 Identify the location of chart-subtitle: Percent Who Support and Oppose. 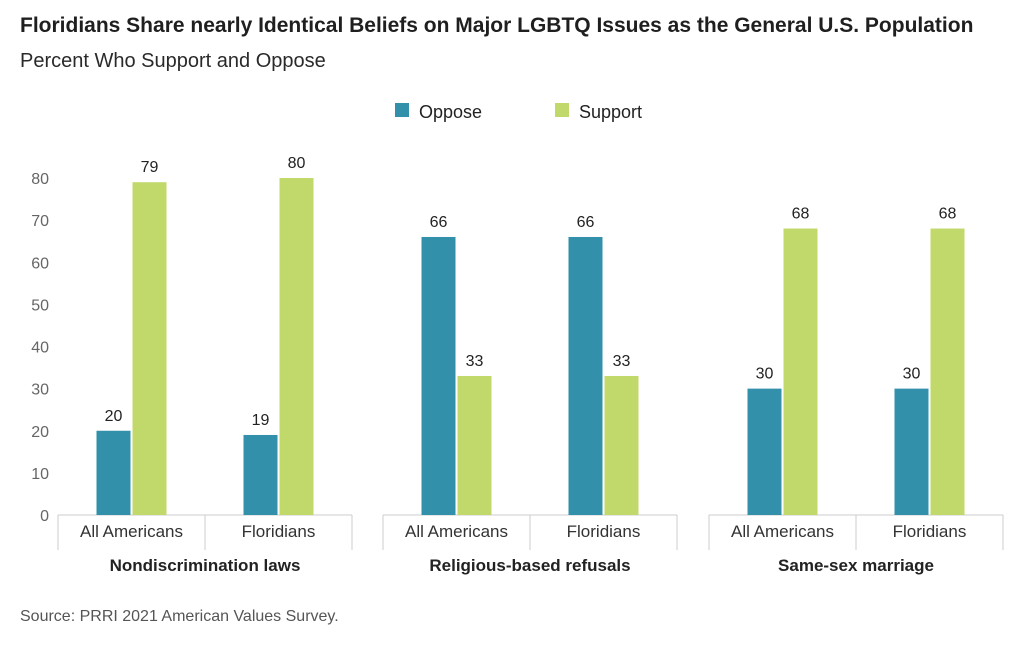
(173, 61).